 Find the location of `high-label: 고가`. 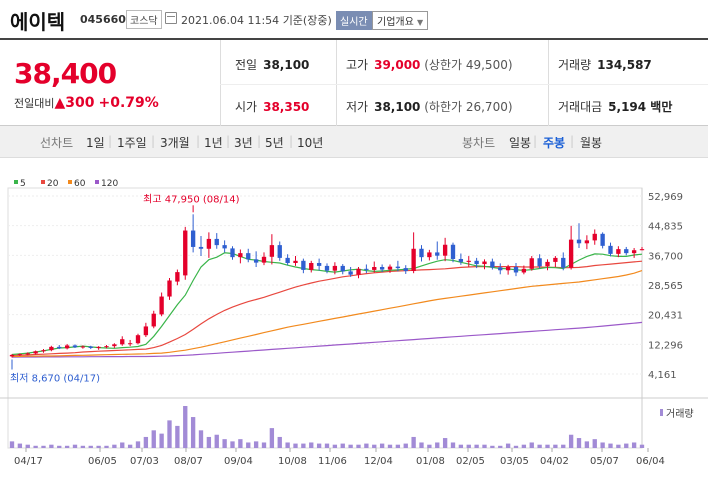

high-label: 고가 is located at coordinates (357, 65).